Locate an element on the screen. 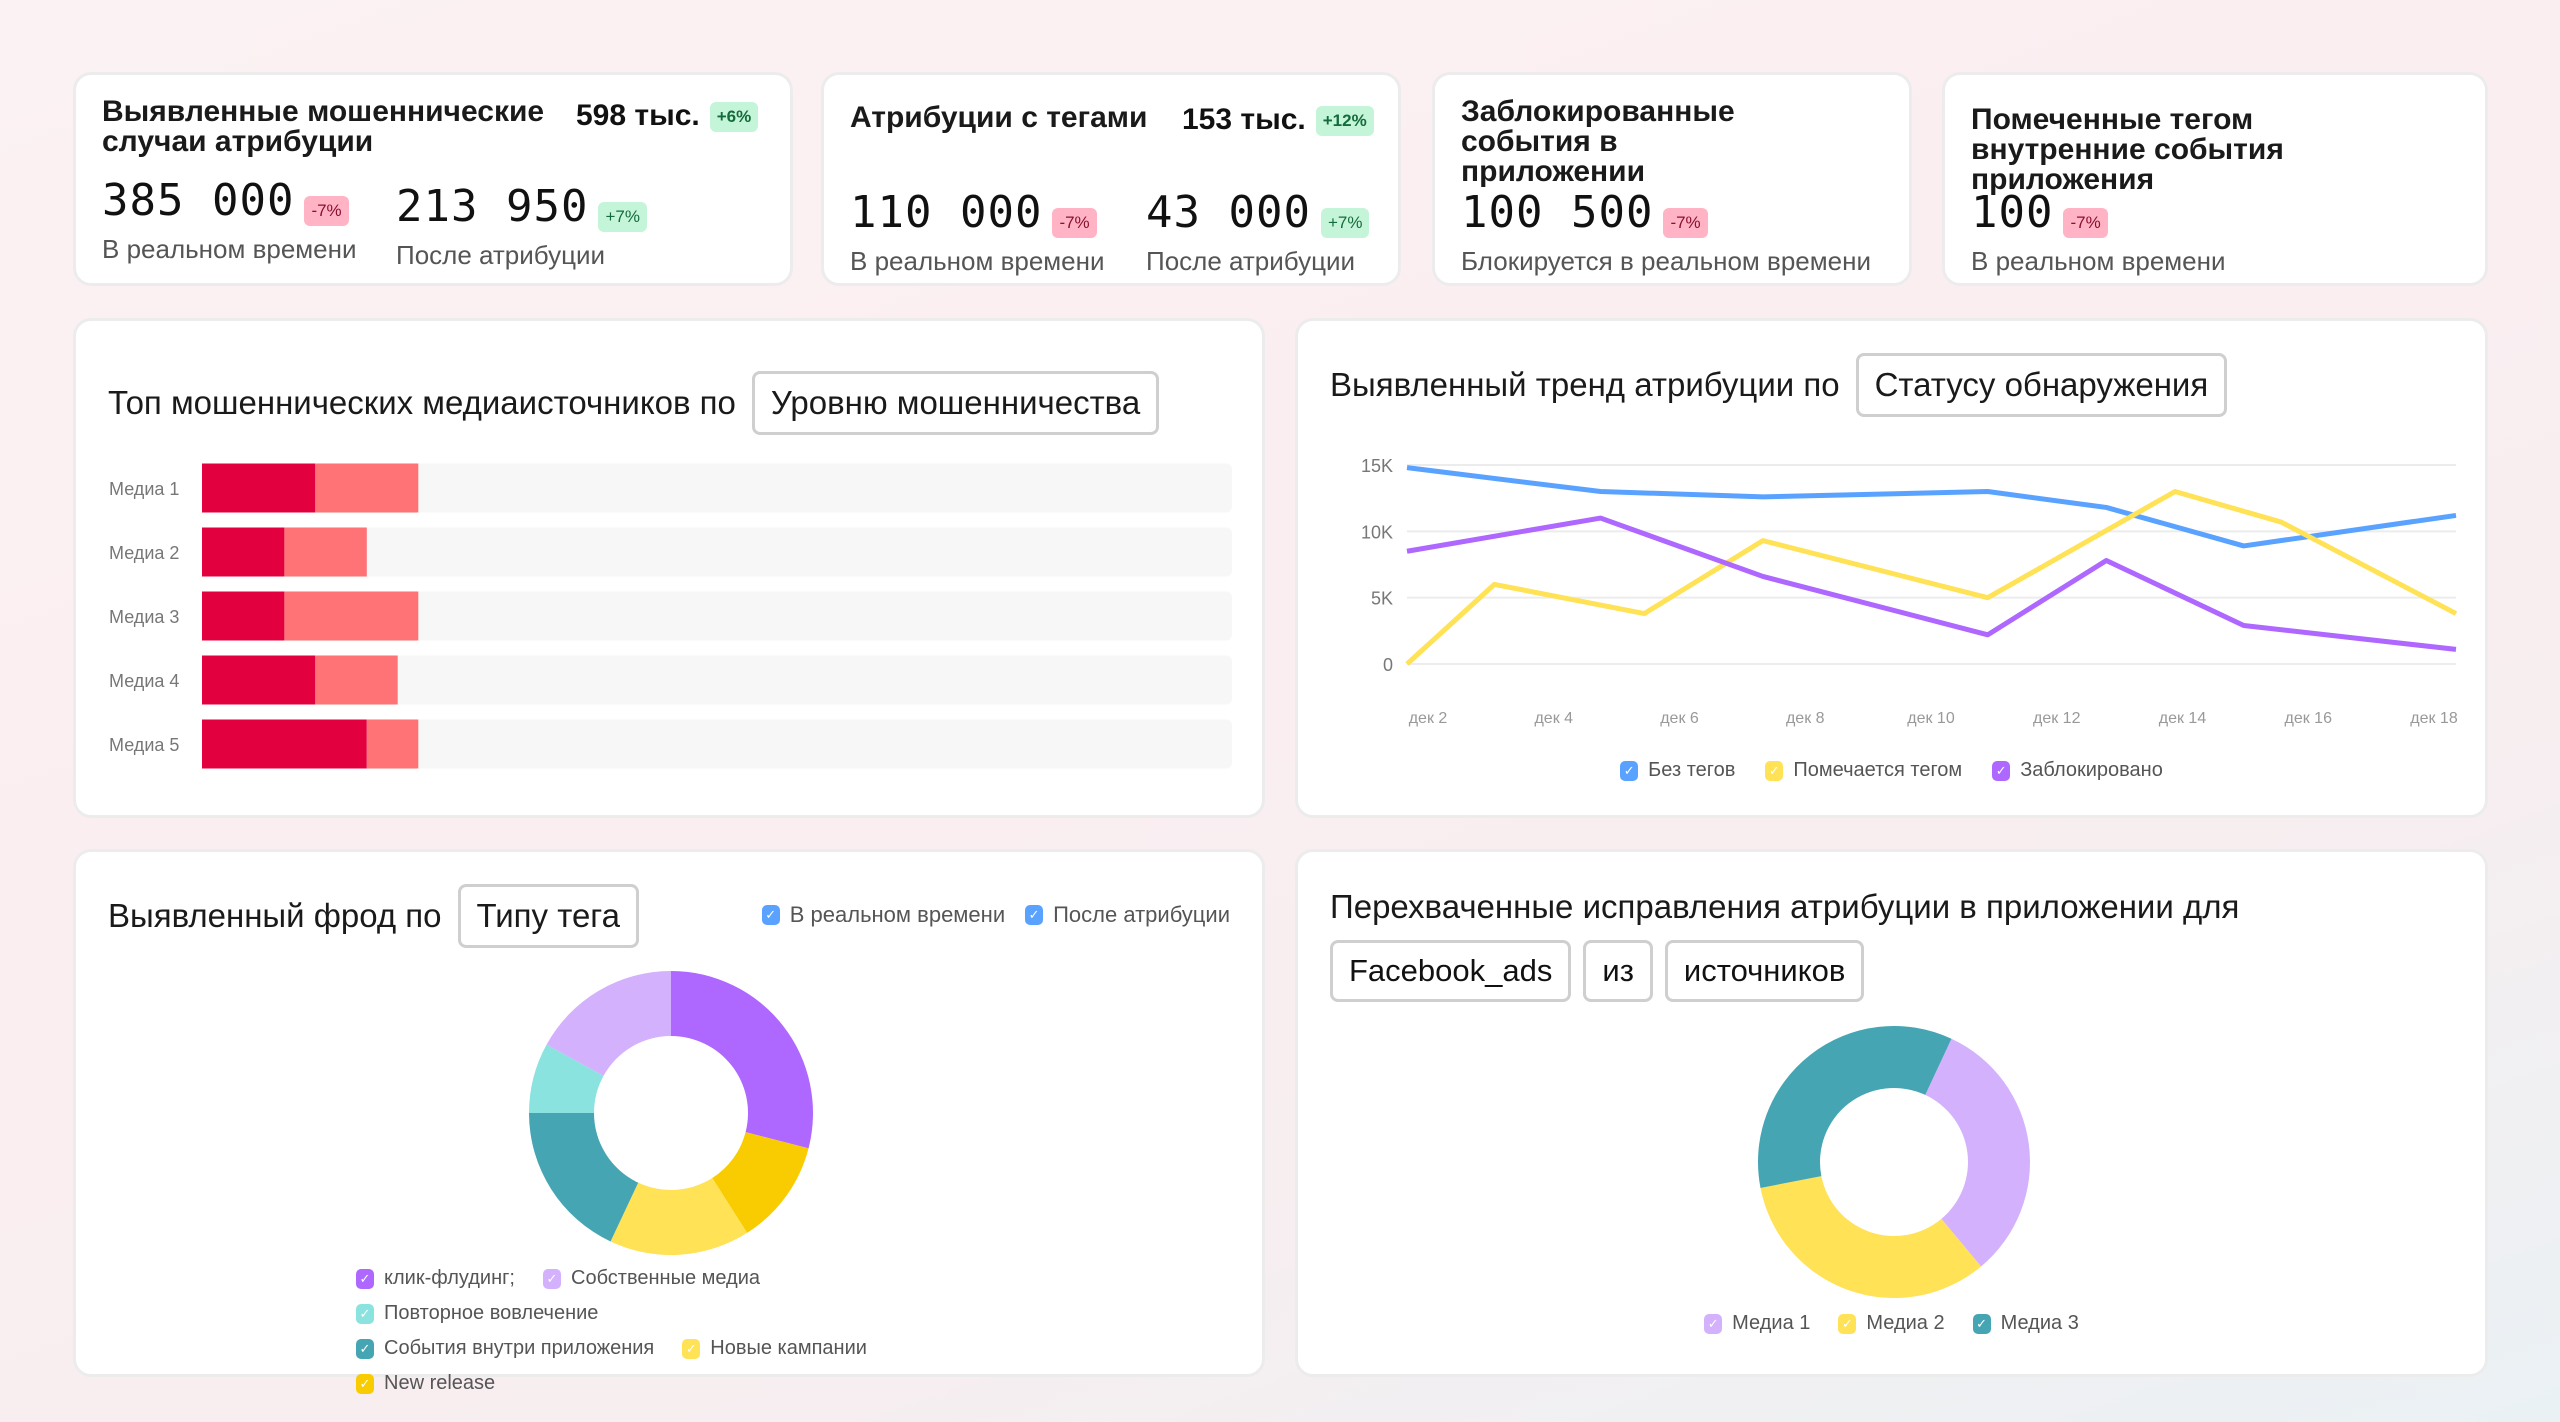 The height and width of the screenshot is (1422, 2560). metric-label: Блокируется в реальном времени is located at coordinates (1666, 261).